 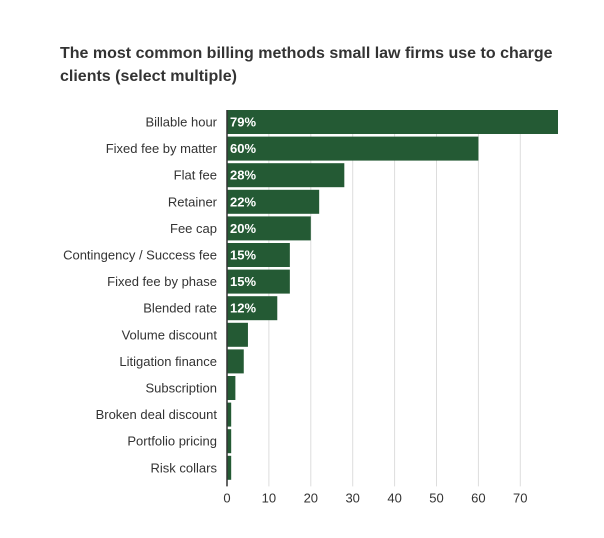 What do you see at coordinates (193, 201) in the screenshot?
I see `category-label: Retainer` at bounding box center [193, 201].